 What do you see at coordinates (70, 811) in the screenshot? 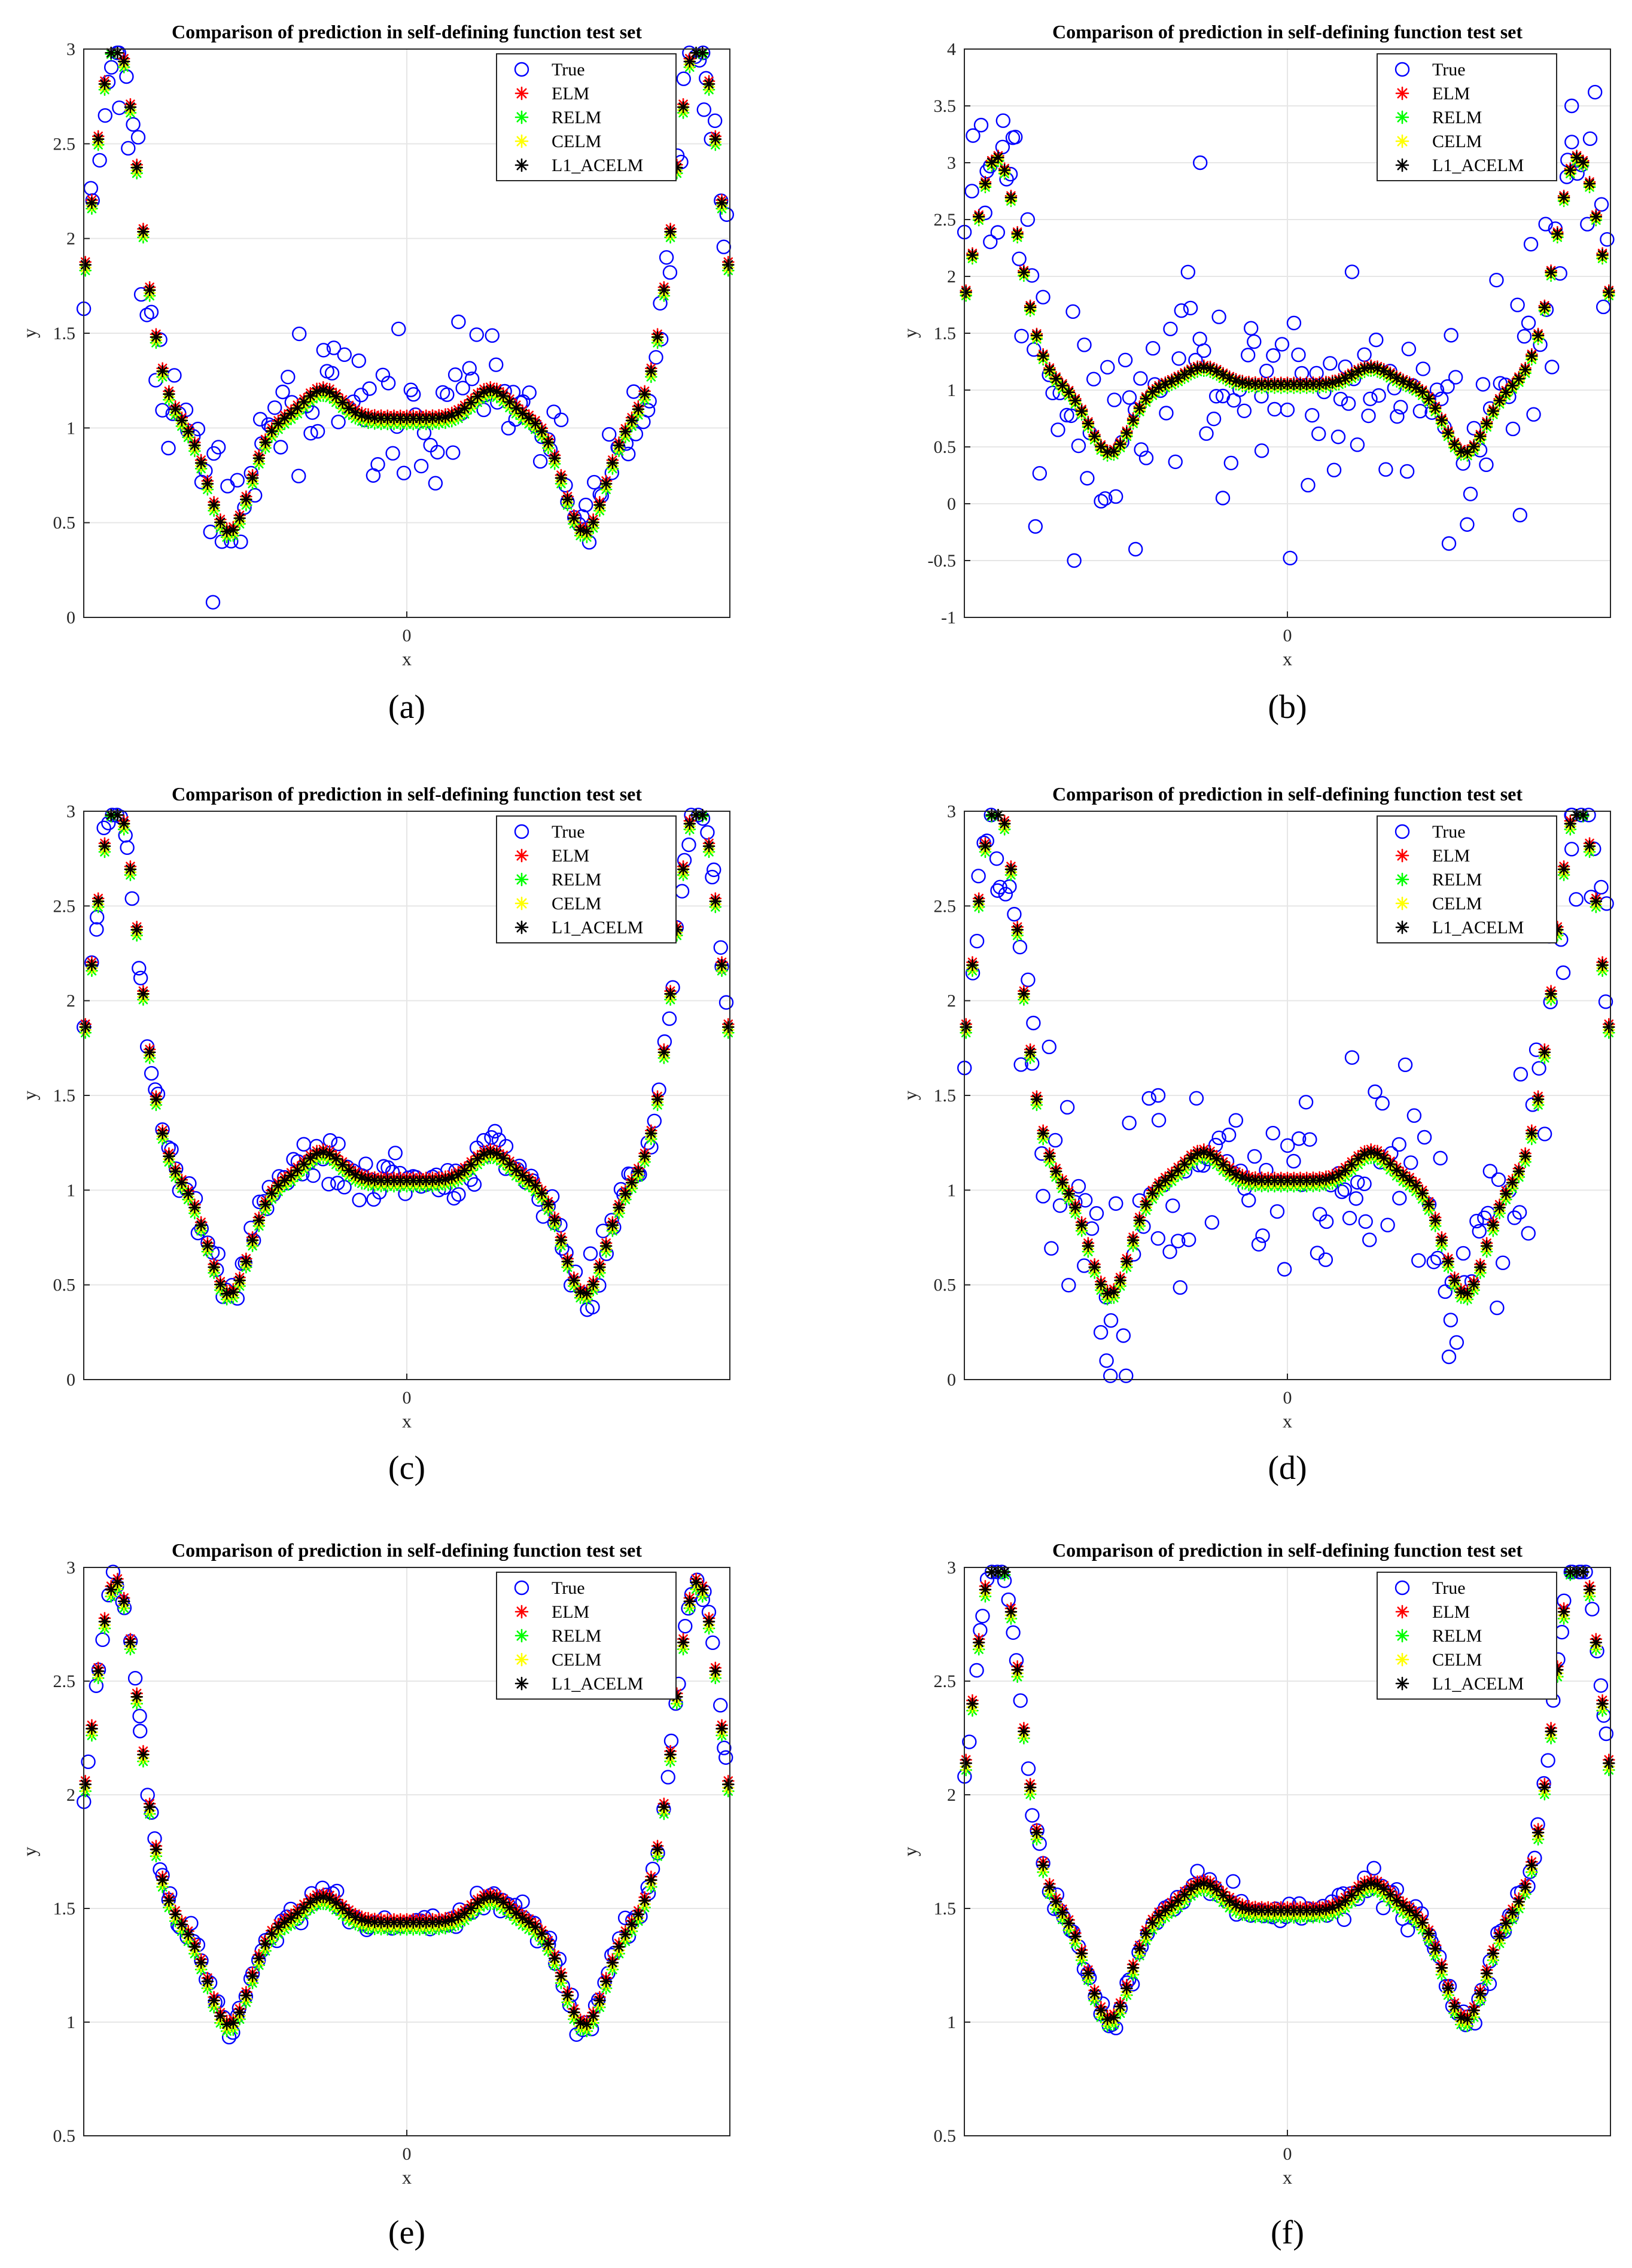
I see `y-tick-label: 3` at bounding box center [70, 811].